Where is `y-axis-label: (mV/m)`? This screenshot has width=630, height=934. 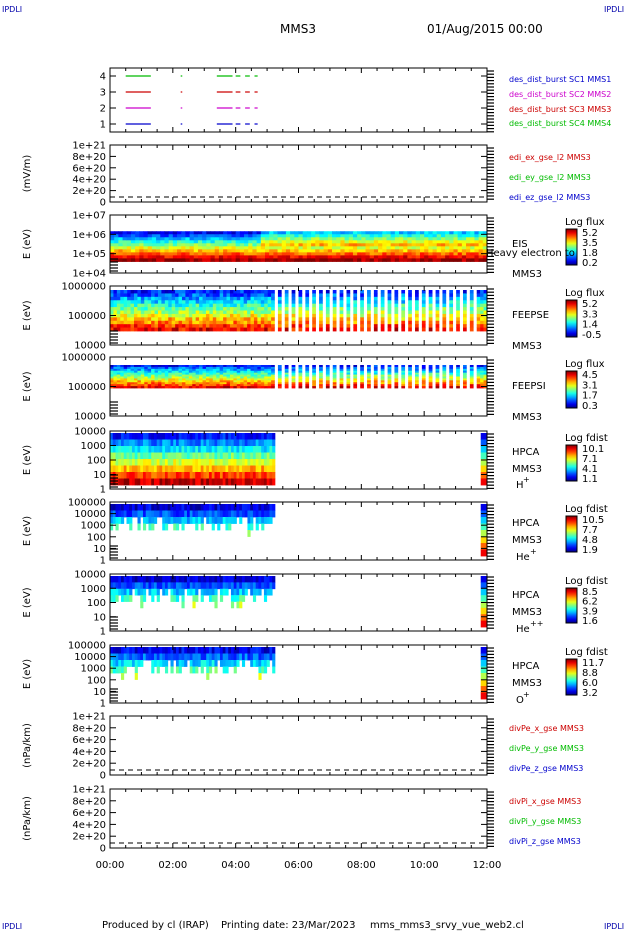 y-axis-label: (mV/m) is located at coordinates (27, 174).